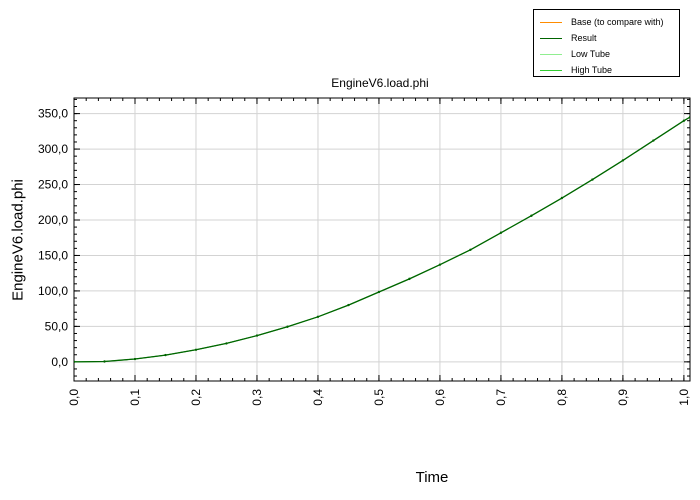 This screenshot has height=500, width=700. What do you see at coordinates (623, 397) in the screenshot?
I see `x-tick-label: 0,9` at bounding box center [623, 397].